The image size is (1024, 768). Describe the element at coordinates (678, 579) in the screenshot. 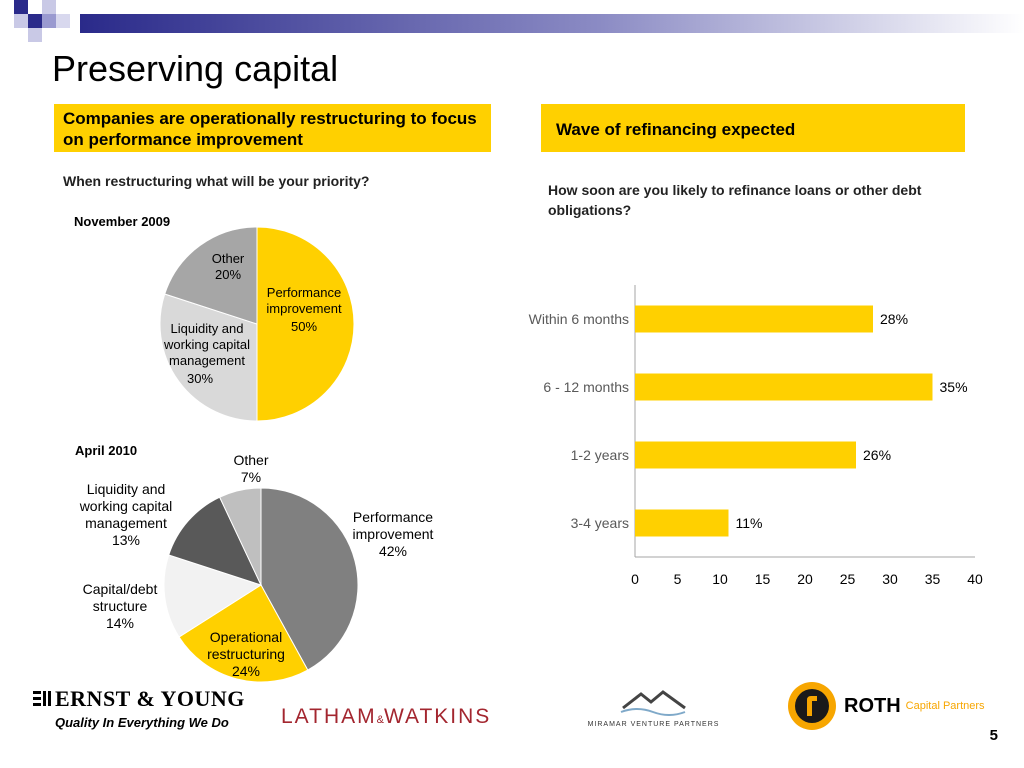

I see `bar-x-tick-1: 5` at that location.